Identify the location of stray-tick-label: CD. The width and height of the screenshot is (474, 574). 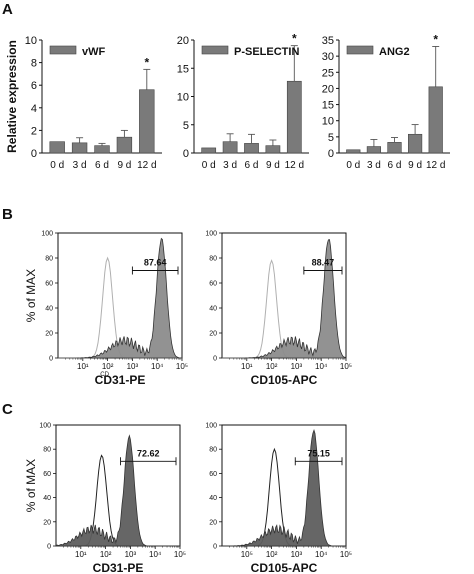
(104, 375).